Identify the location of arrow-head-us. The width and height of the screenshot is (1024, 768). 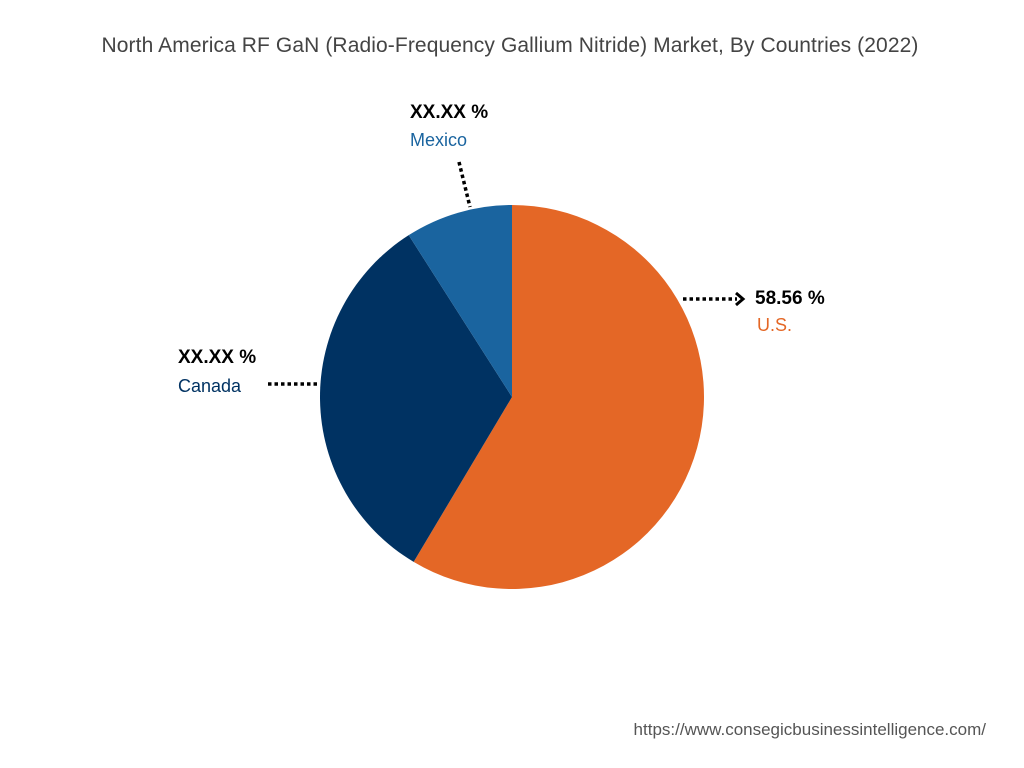
(740, 299).